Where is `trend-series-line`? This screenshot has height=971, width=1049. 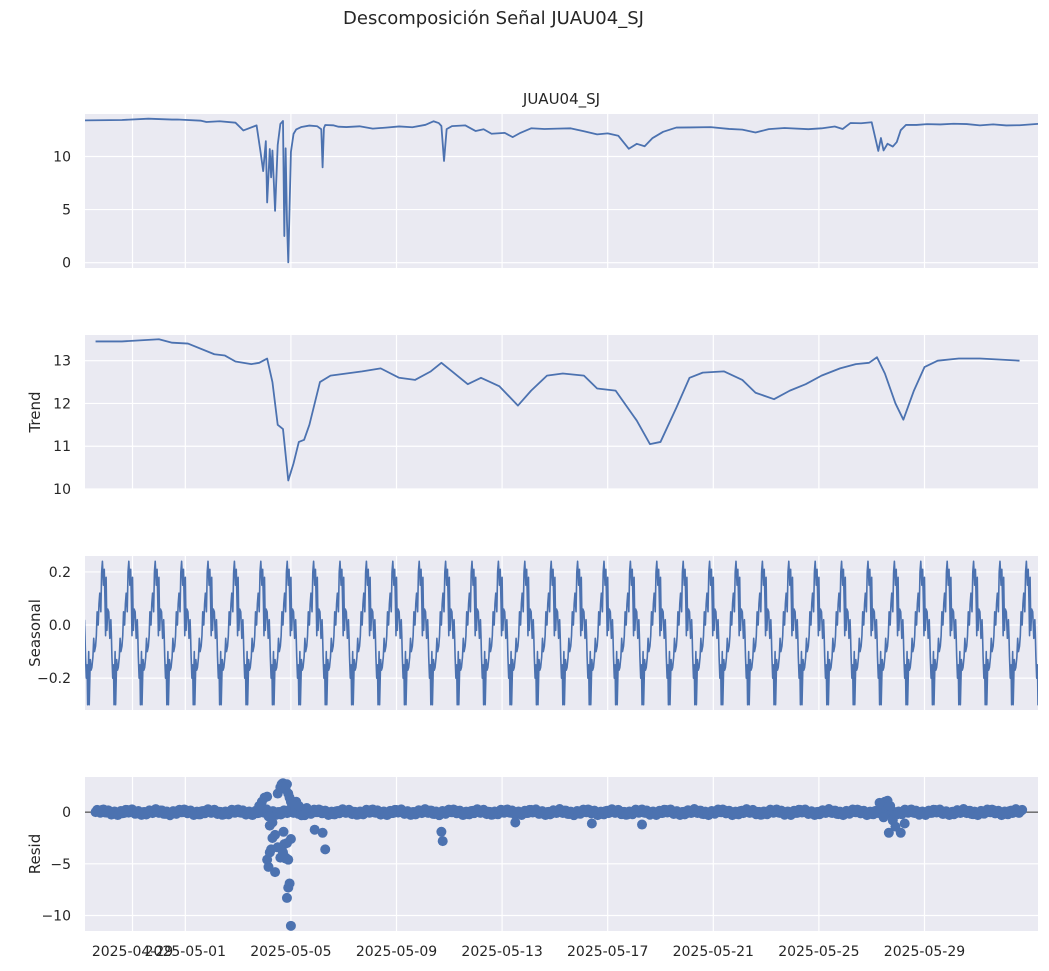
trend-series-line is located at coordinates (557, 410).